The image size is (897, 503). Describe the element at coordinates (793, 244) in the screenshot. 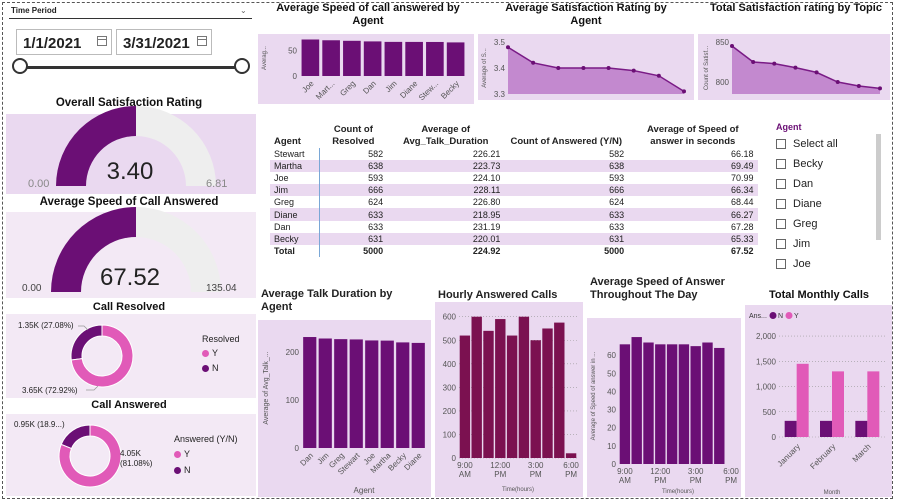

I see `agent-slicer-item: Jim` at that location.